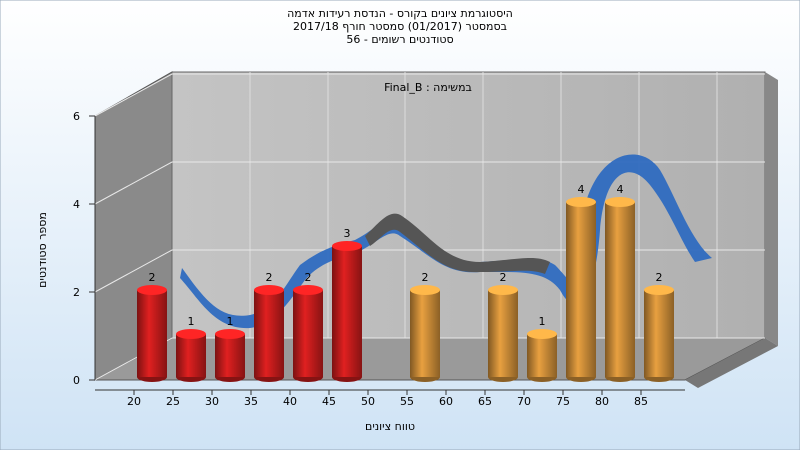 This screenshot has height=450, width=800. What do you see at coordinates (407, 401) in the screenshot?
I see `x-tick-label: 55` at bounding box center [407, 401].